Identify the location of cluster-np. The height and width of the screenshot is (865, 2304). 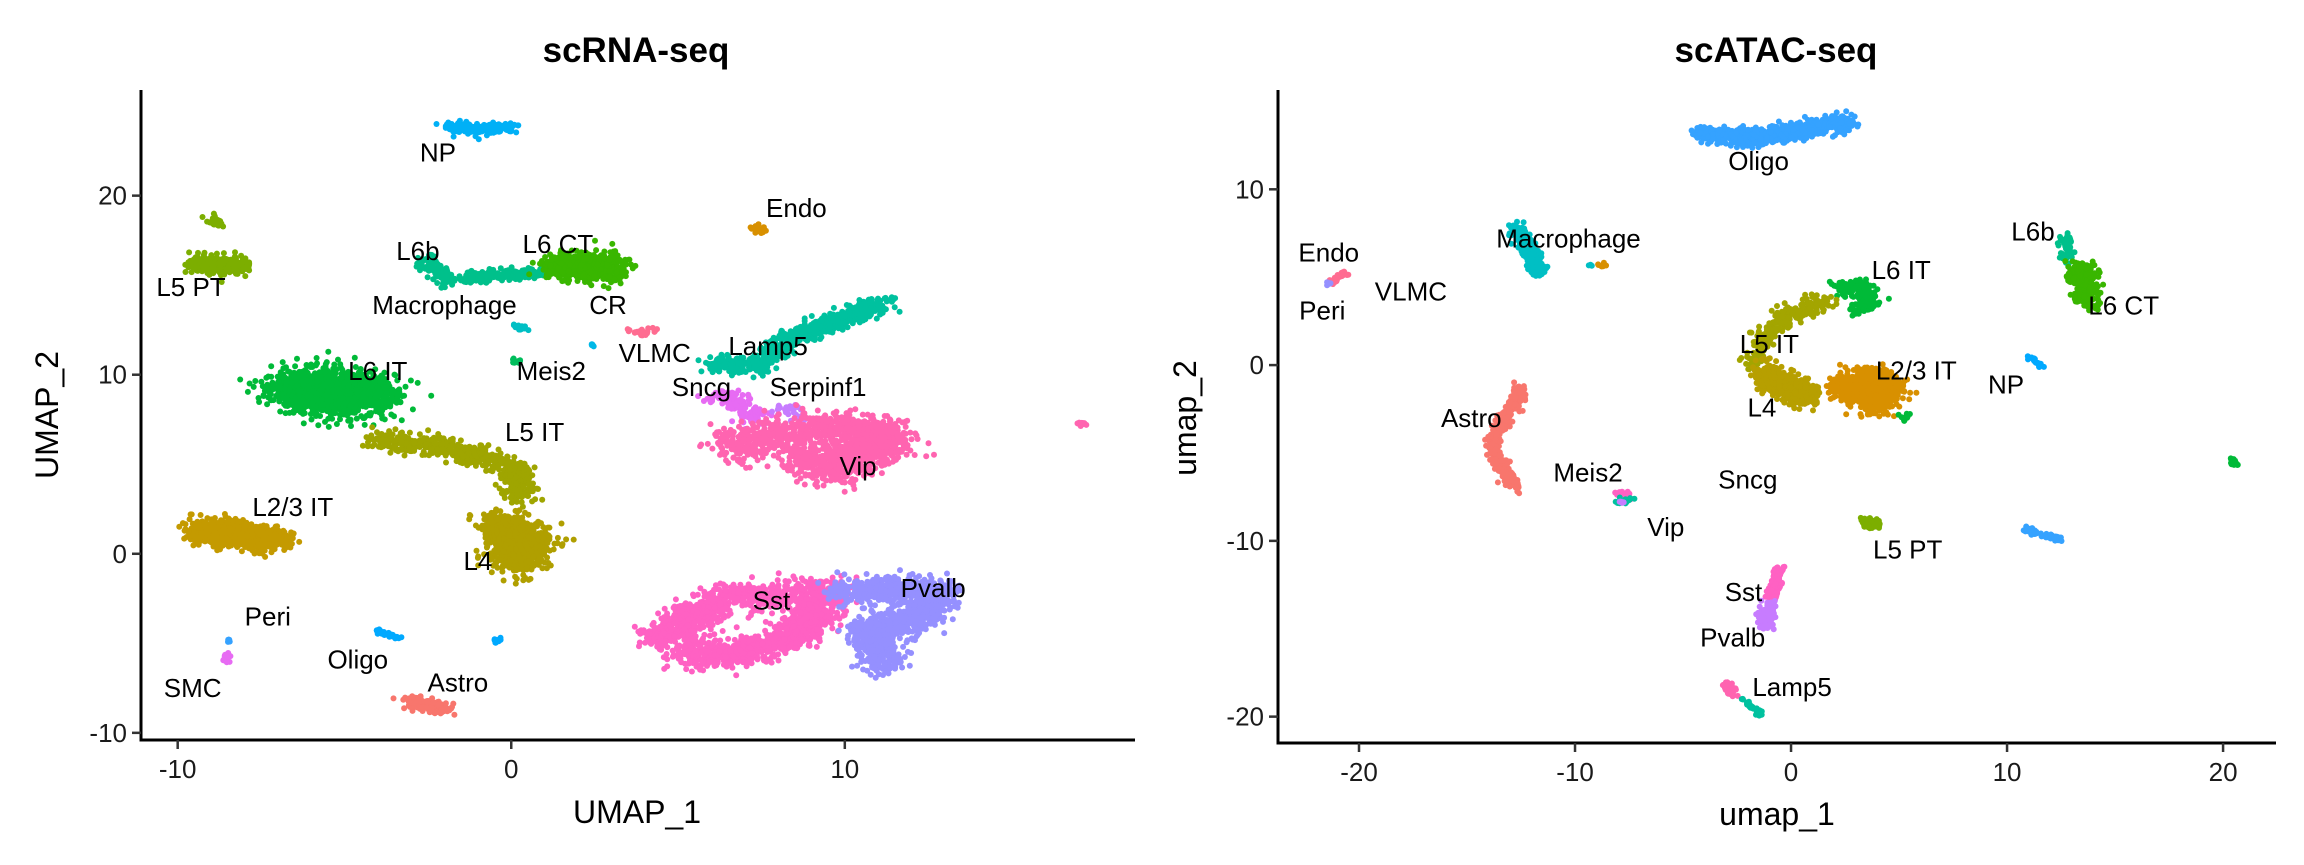
(477, 130).